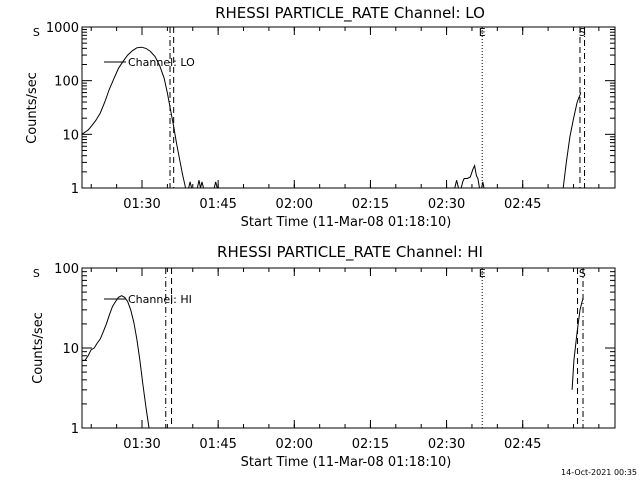  Describe the element at coordinates (350, 13) in the screenshot. I see `chart-title: RHESSI PARTICLE_RATE Channel: LO` at that location.